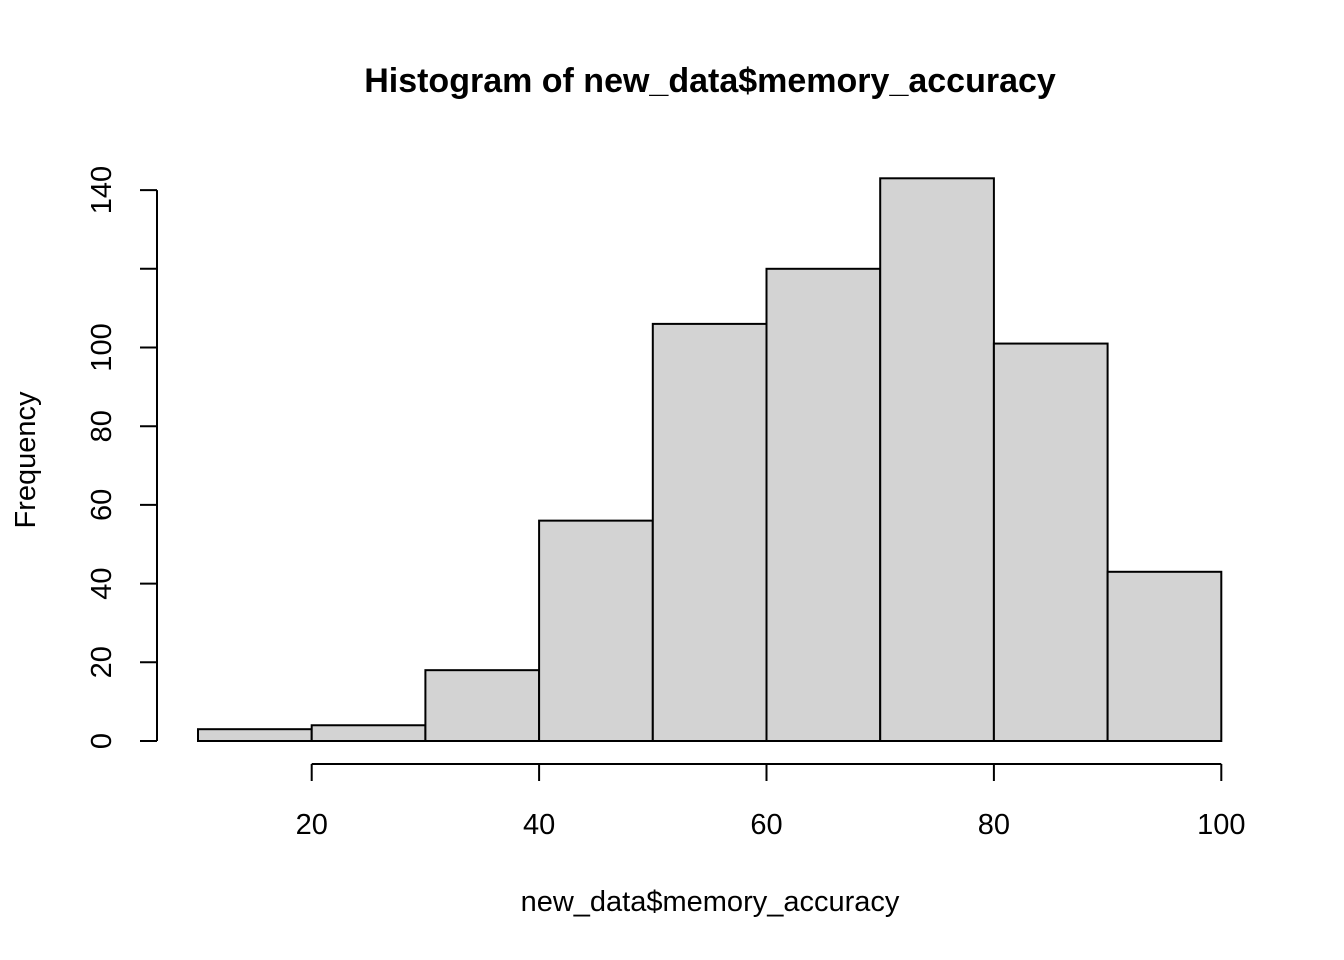  I want to click on y-axis: 0 20 40 60 80 100 140, so click(122, 457).